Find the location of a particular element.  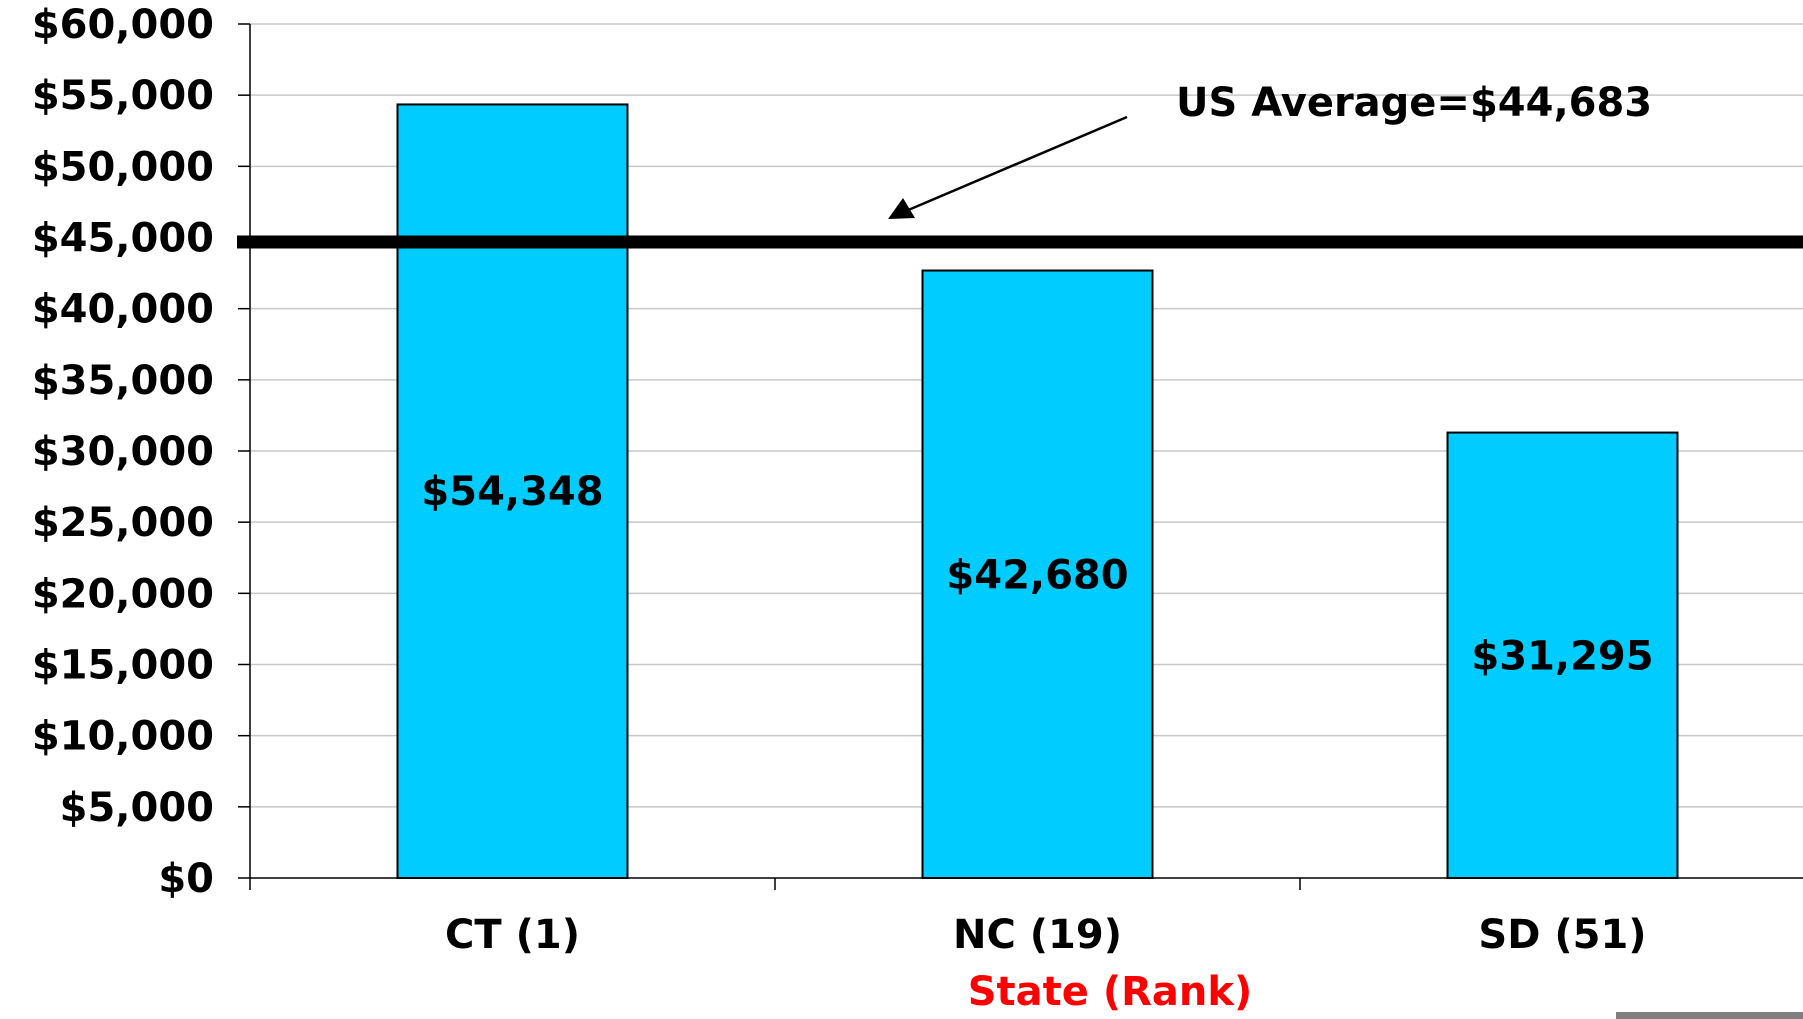

y-tick-label: $20,000 is located at coordinates (123, 594).